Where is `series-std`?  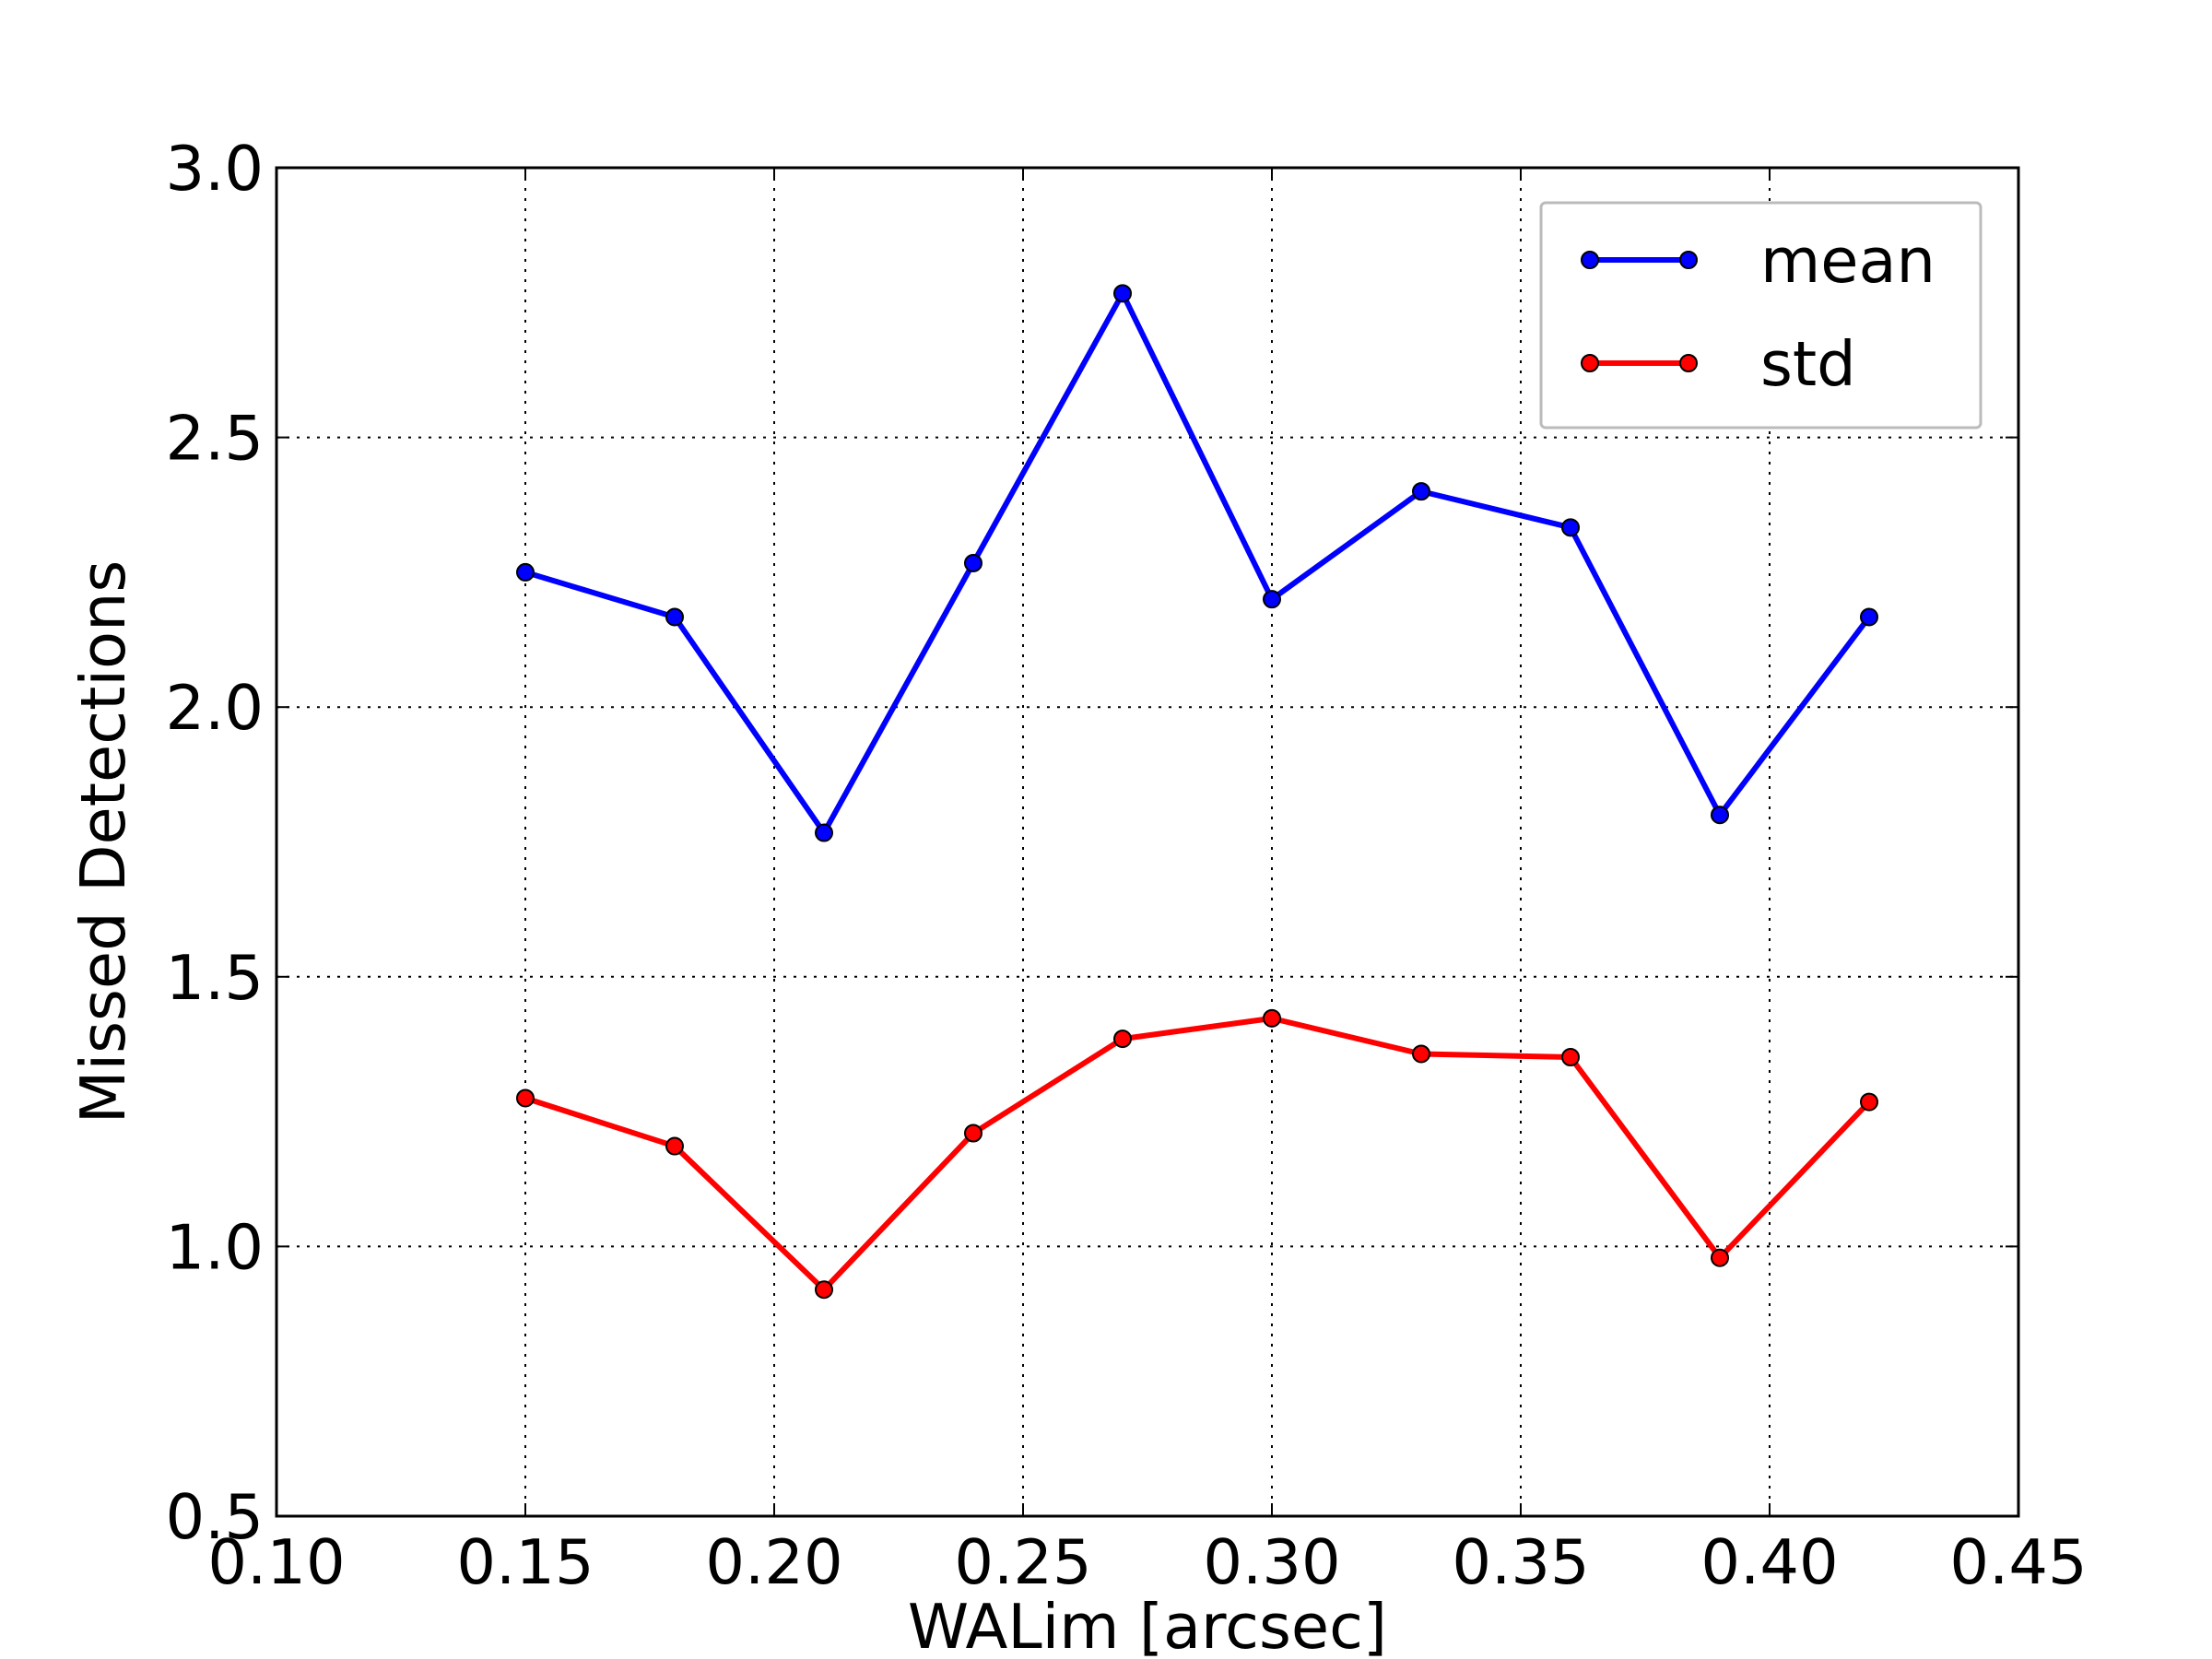
series-std is located at coordinates (1197, 1154).